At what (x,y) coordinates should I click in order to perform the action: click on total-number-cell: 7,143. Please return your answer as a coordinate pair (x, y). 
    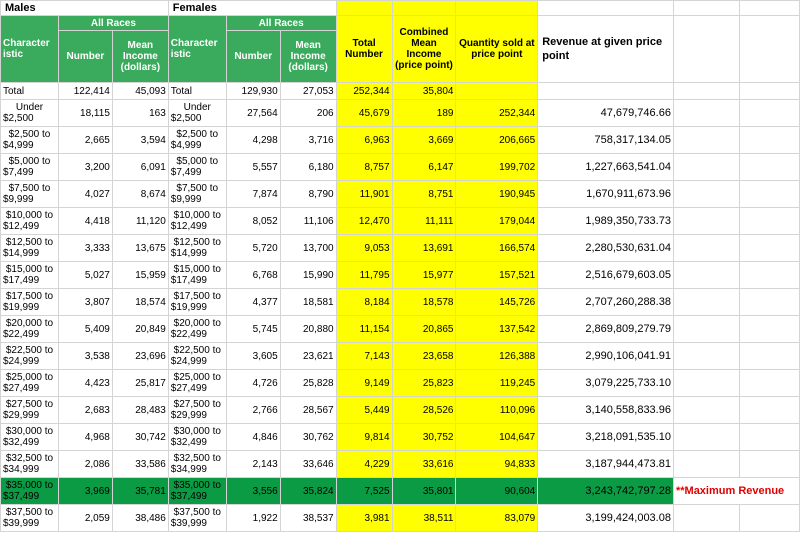
    Looking at the image, I should click on (364, 356).